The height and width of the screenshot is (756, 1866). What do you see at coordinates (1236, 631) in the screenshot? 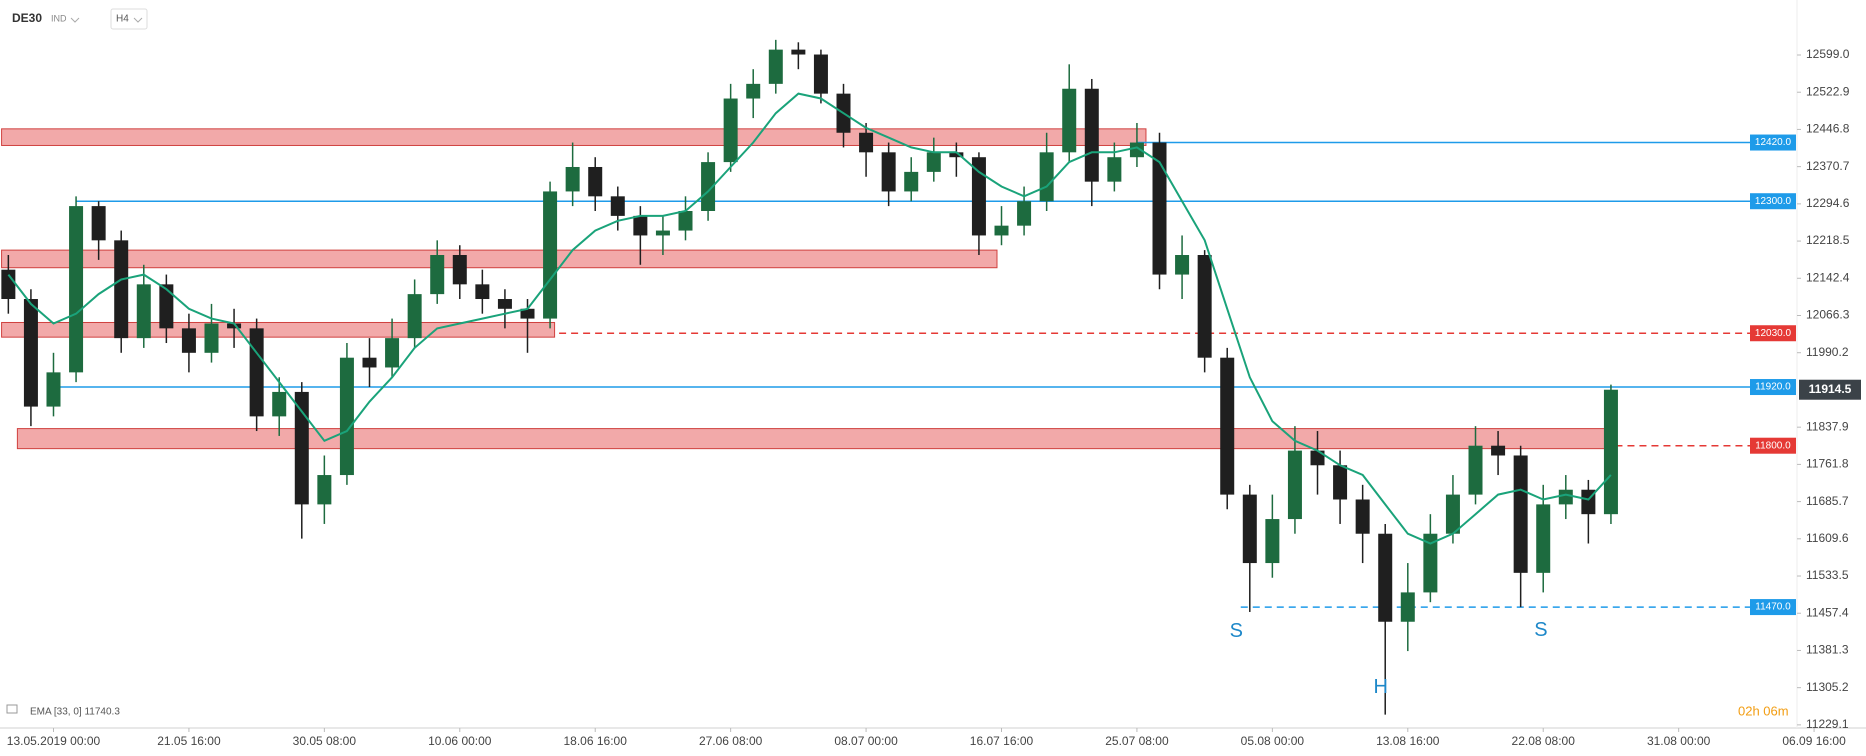
I see `annotation: S` at bounding box center [1236, 631].